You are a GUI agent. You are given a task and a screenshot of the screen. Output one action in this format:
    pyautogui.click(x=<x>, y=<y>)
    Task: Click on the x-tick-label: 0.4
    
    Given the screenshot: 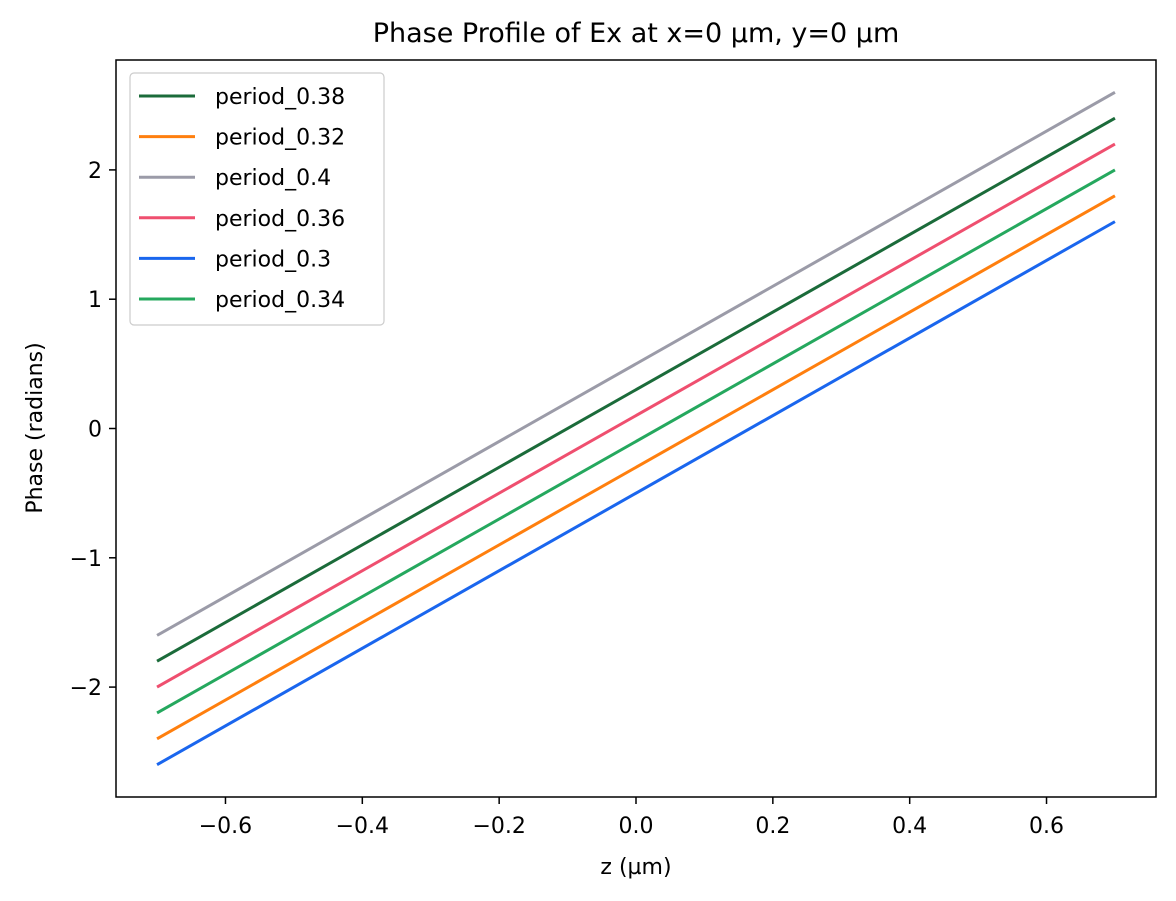 What is the action you would take?
    pyautogui.click(x=909, y=826)
    